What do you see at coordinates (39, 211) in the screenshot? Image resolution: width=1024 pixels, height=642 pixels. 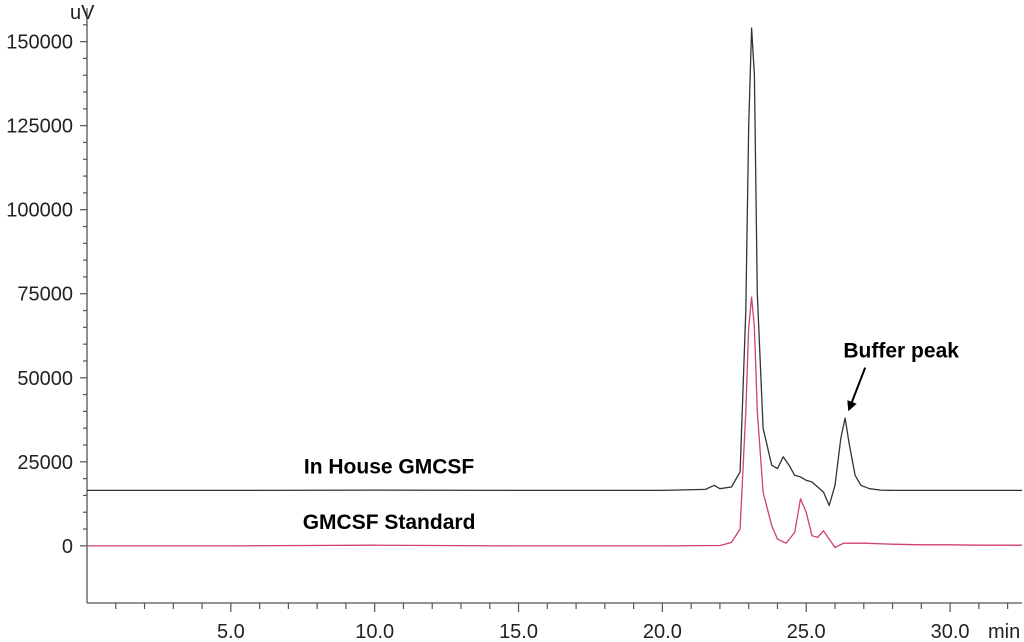 I see `y-tick-label: 100000` at bounding box center [39, 211].